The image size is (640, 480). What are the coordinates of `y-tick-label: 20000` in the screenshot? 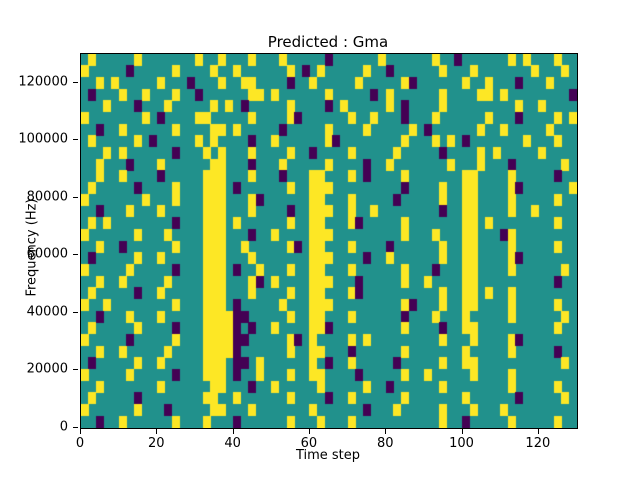 It's located at (47, 369).